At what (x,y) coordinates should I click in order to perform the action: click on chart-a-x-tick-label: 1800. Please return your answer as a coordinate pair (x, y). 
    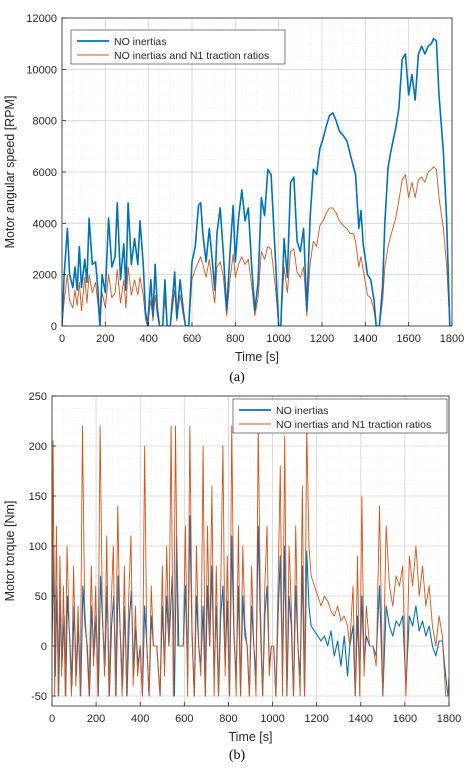
    Looking at the image, I should click on (452, 339).